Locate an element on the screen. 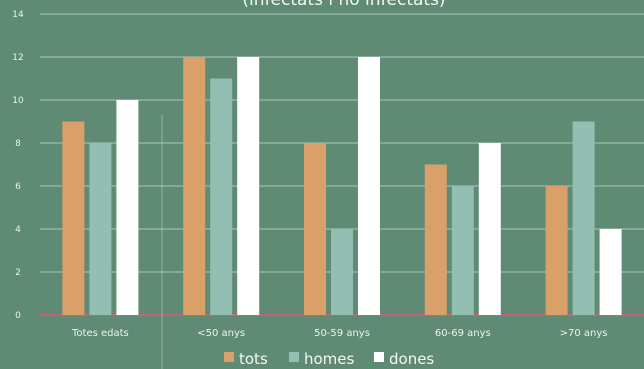  y-tick-label-12: 12 is located at coordinates (17, 58).